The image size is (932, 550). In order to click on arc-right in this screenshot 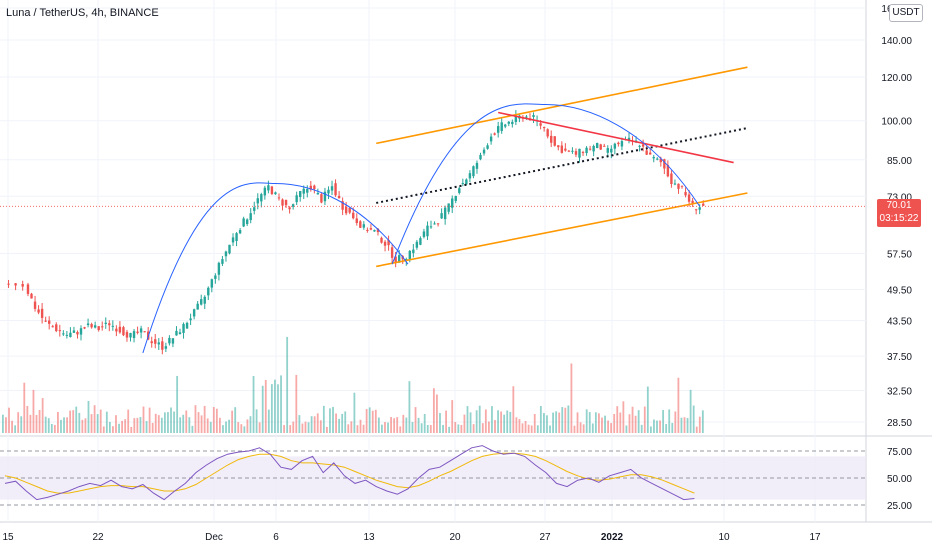, I will do `click(546, 184)`.